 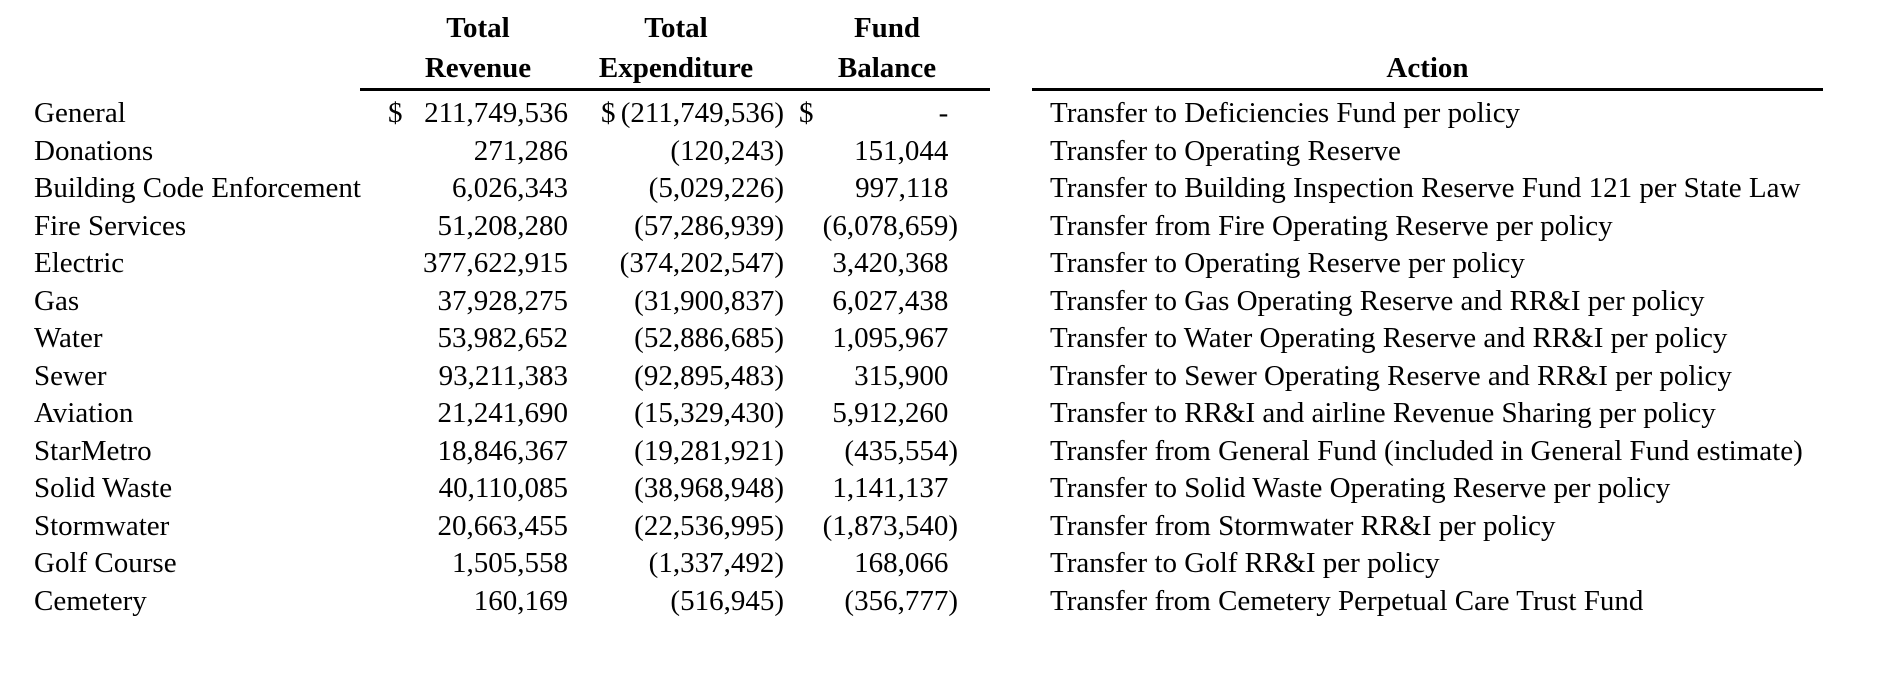 I want to click on fund-name-cell: Electric, so click(x=79, y=263).